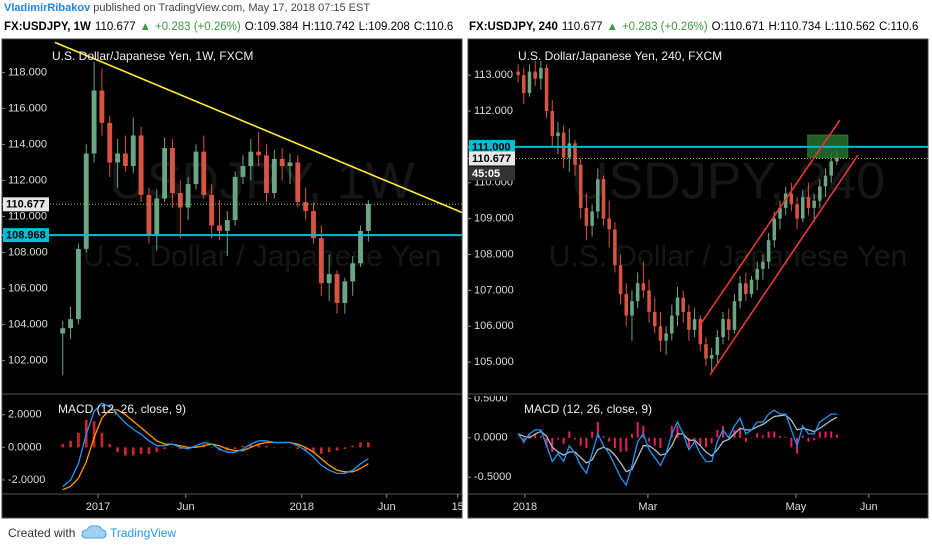 The image size is (932, 550). I want to click on x-tick-label: 15, so click(458, 507).